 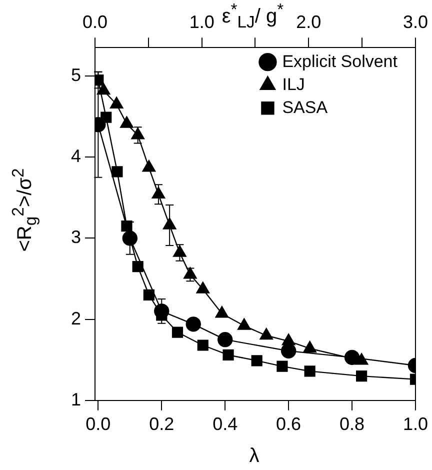 I want to click on legend-label: SASA, so click(x=305, y=107).